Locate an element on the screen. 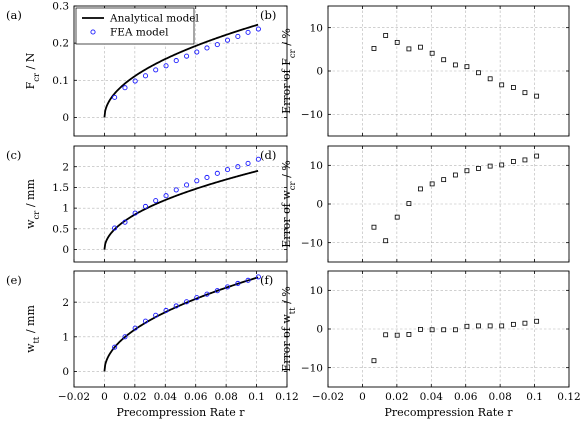  x-tick-label: 0.06 is located at coordinates (466, 397).